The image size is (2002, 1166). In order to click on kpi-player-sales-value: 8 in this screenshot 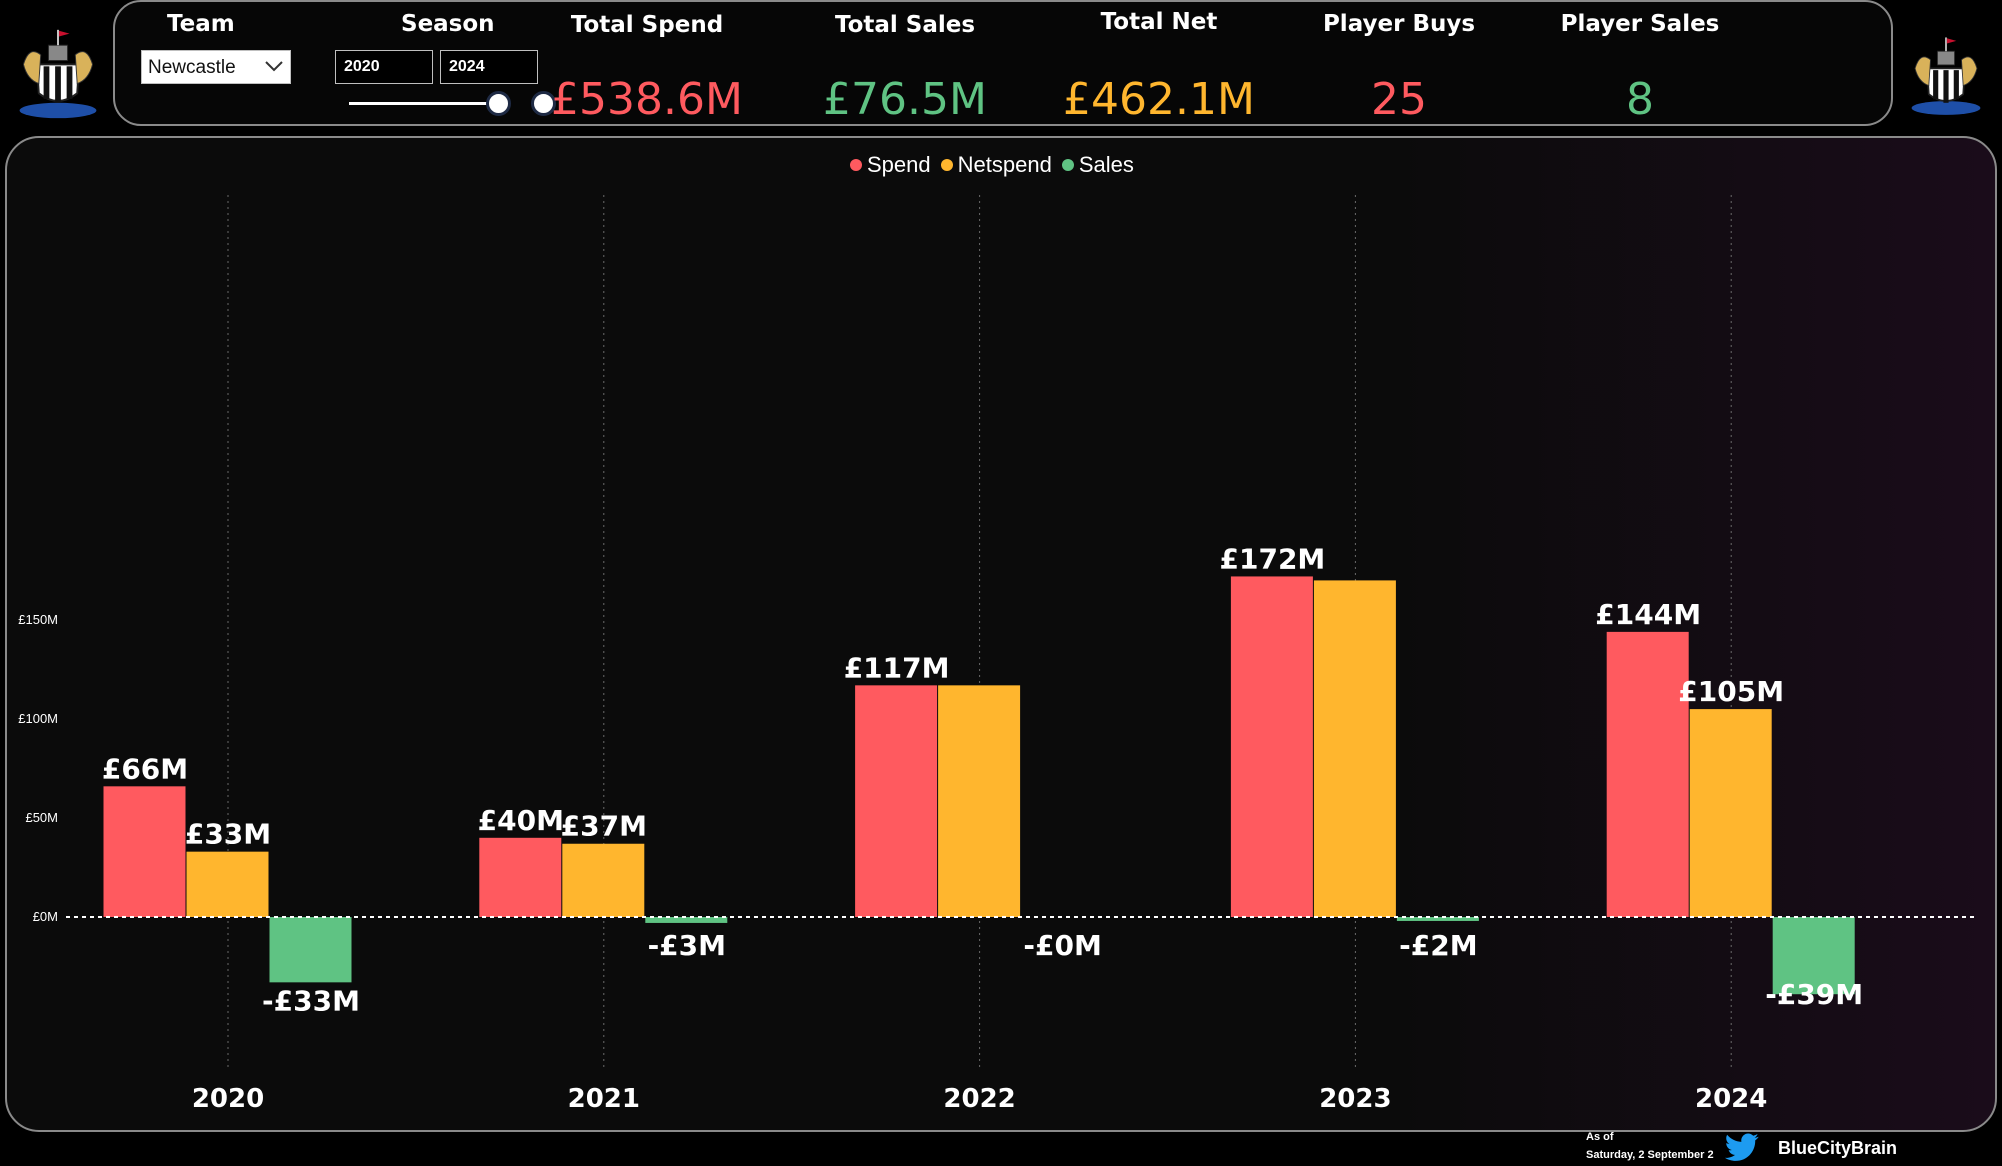, I will do `click(1640, 99)`.